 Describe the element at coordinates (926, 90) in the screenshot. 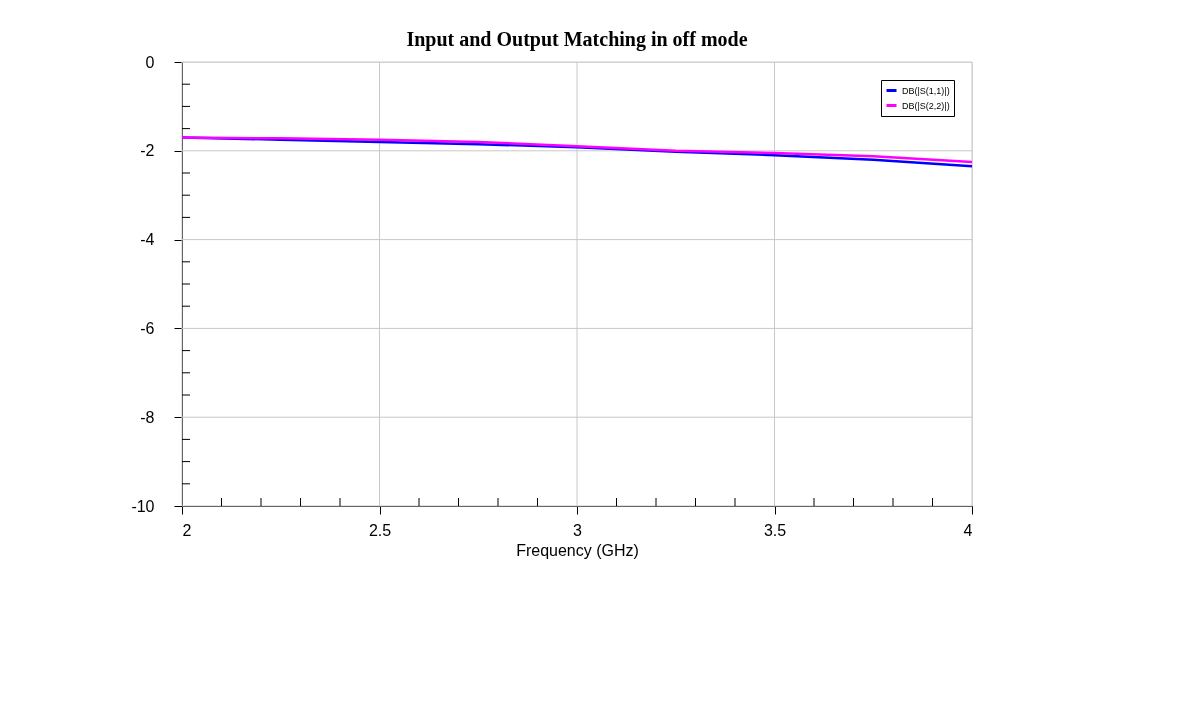

I see `legend-label: DB(|S(1,1)|)` at that location.